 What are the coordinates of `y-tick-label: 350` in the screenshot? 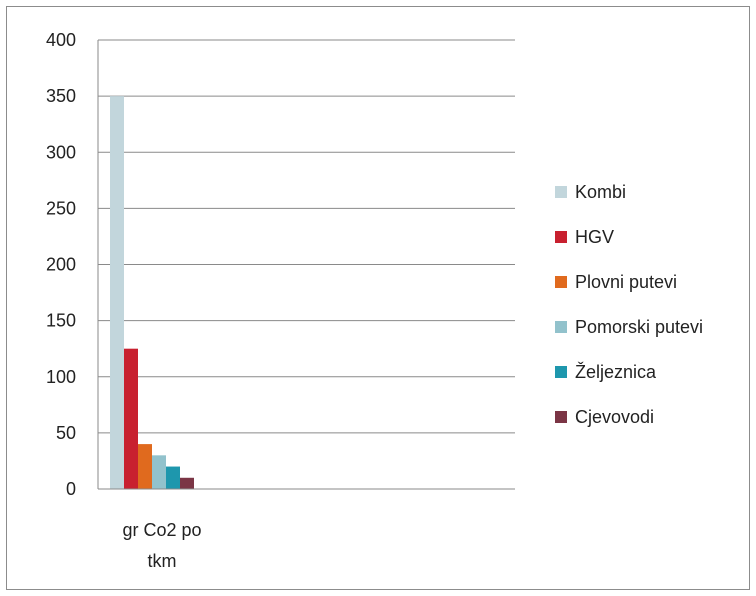 It's located at (61, 96).